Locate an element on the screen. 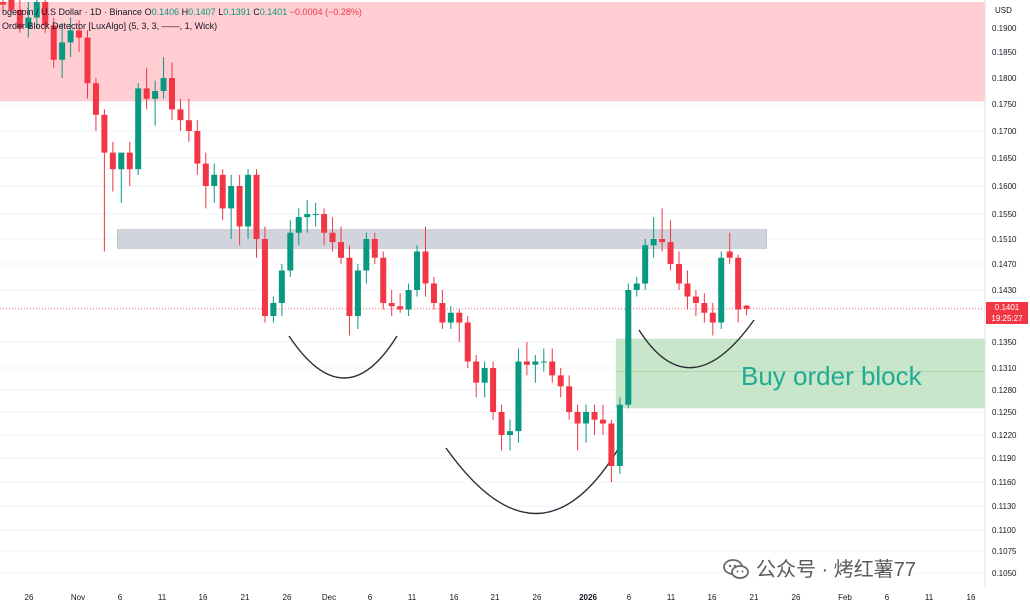 The width and height of the screenshot is (1030, 608). change-value: −0.0004 (−0.28%) is located at coordinates (325, 12).